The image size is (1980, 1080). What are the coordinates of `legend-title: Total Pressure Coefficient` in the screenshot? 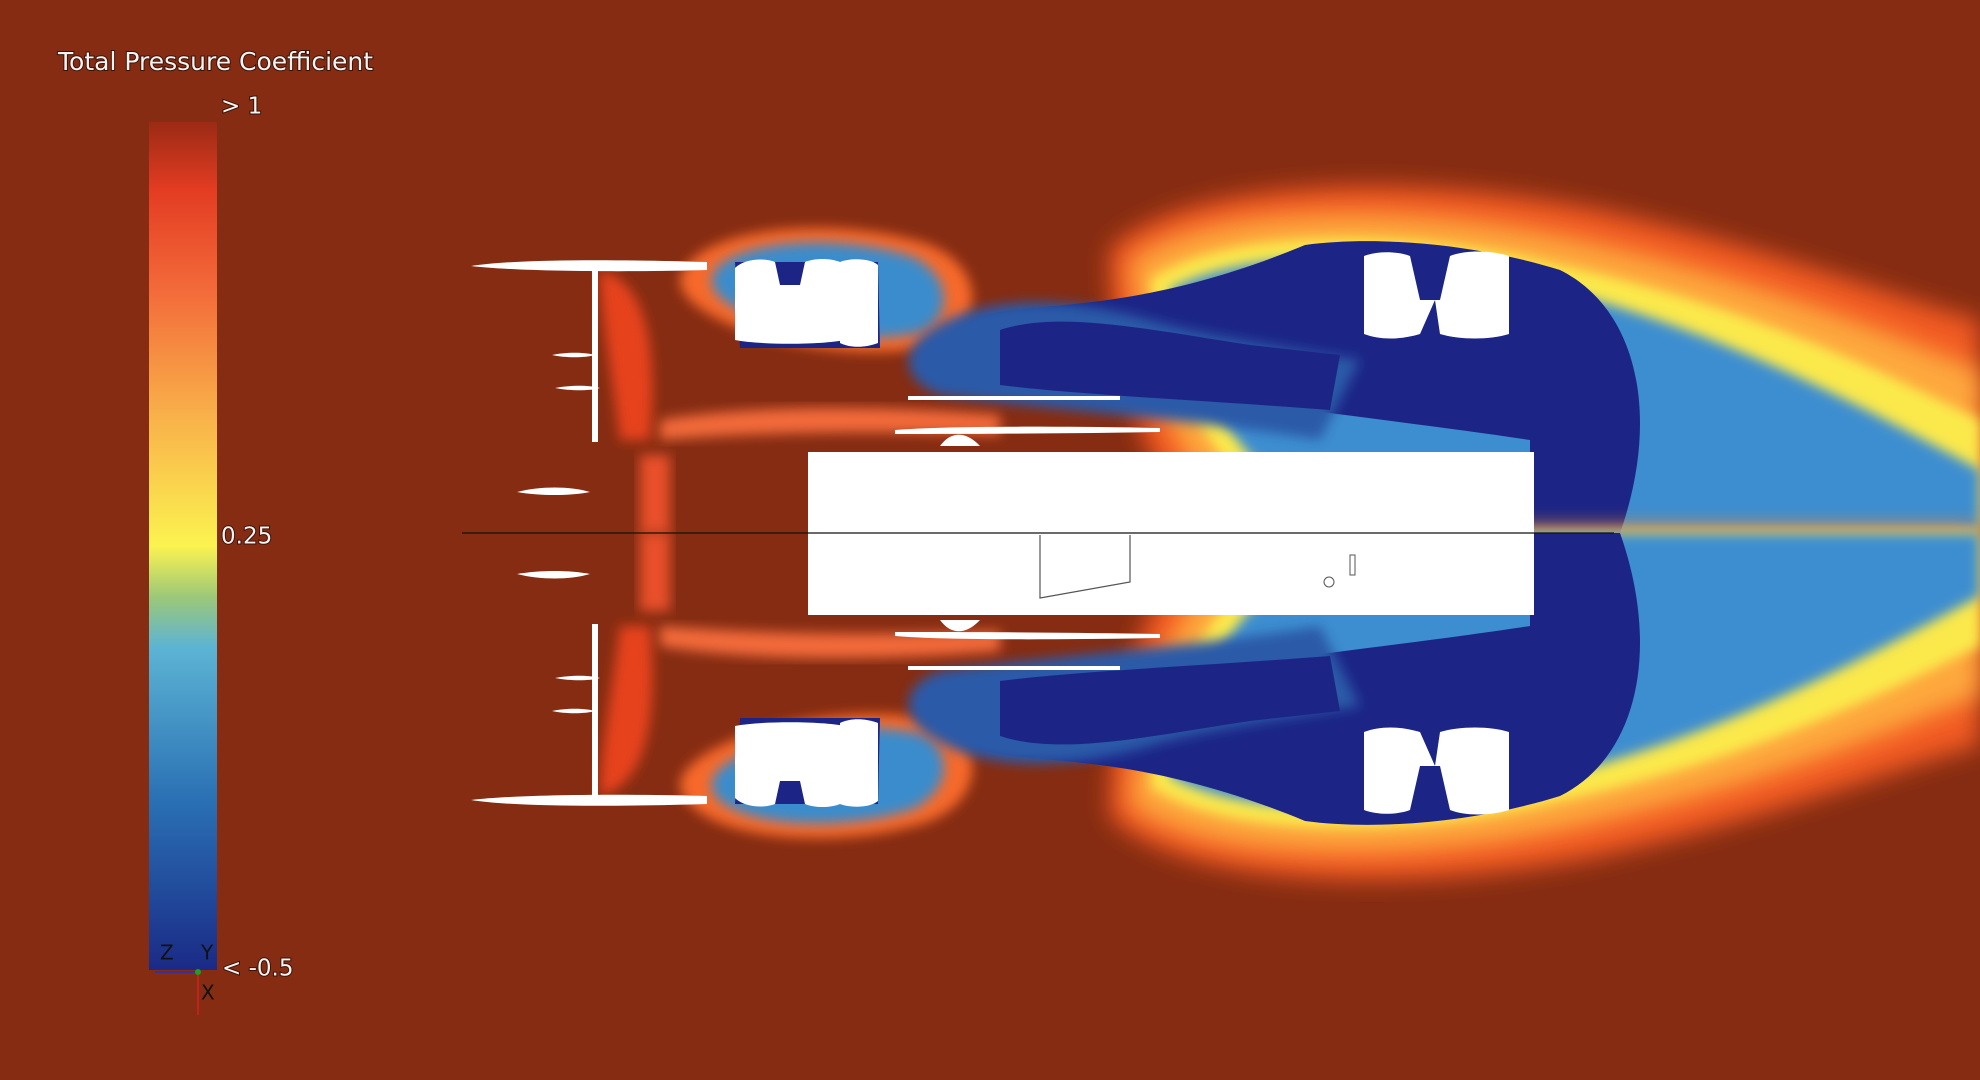 It's located at (215, 61).